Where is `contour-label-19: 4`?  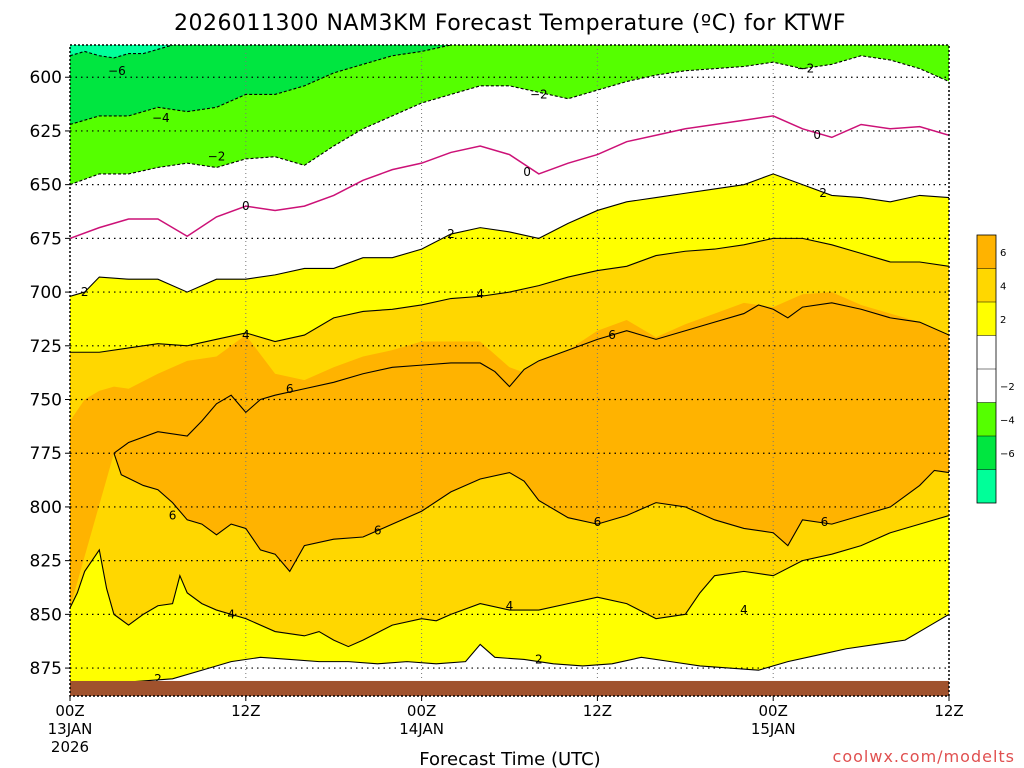
contour-label-19: 4 is located at coordinates (231, 614).